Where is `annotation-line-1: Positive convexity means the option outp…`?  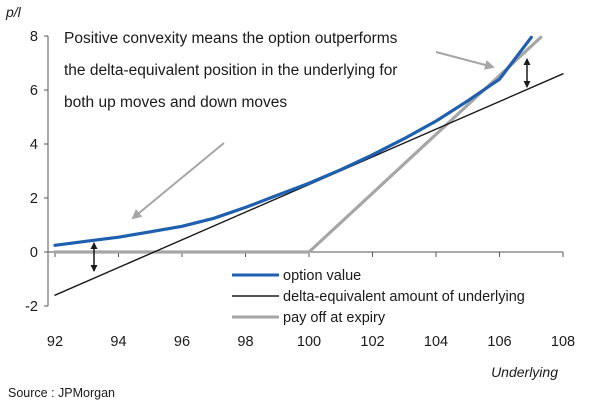
annotation-line-1: Positive convexity means the option outp… is located at coordinates (231, 38).